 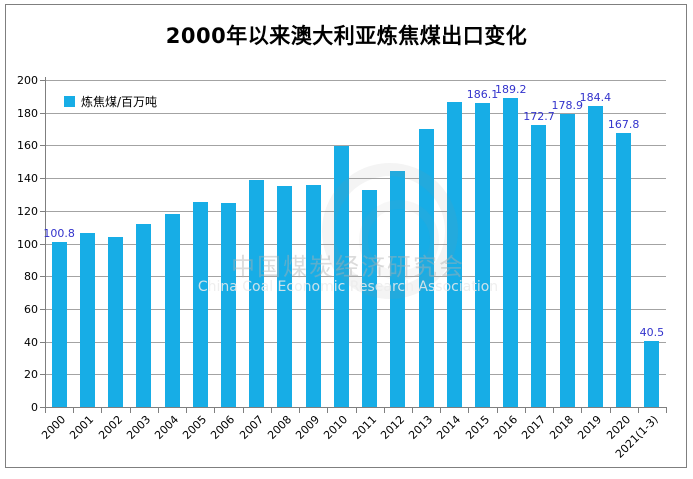 What do you see at coordinates (348, 287) in the screenshot?
I see `watermark-english-text: China Coal Economic Research Association` at bounding box center [348, 287].